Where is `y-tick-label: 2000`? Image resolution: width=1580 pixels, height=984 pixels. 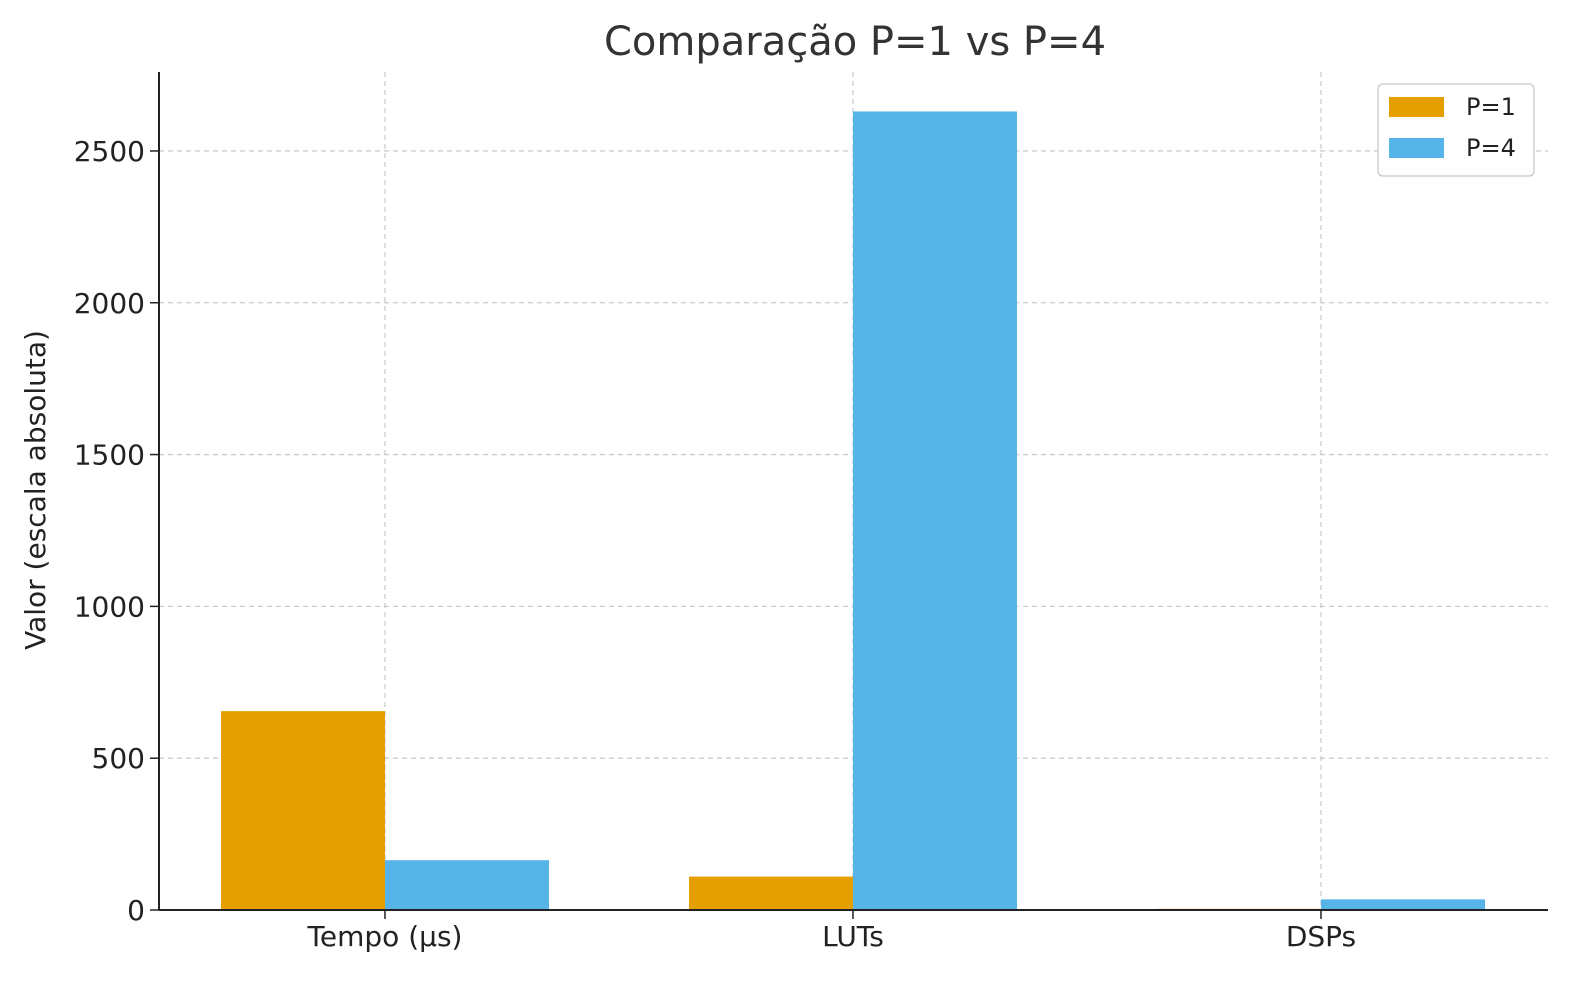
y-tick-label: 2000 is located at coordinates (109, 303).